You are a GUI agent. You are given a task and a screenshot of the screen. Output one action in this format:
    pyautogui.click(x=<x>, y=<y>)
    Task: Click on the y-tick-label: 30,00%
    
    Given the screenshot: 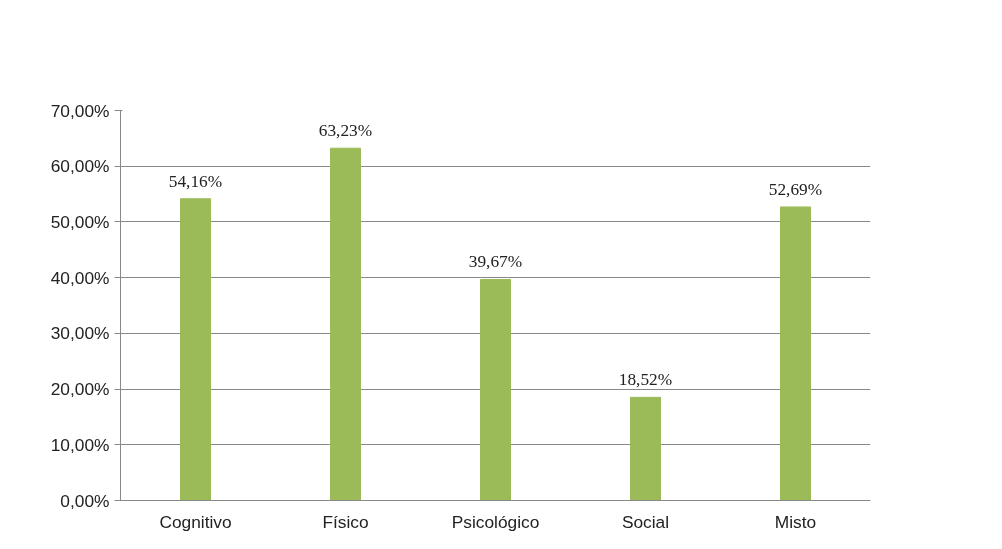 What is the action you would take?
    pyautogui.click(x=80, y=333)
    